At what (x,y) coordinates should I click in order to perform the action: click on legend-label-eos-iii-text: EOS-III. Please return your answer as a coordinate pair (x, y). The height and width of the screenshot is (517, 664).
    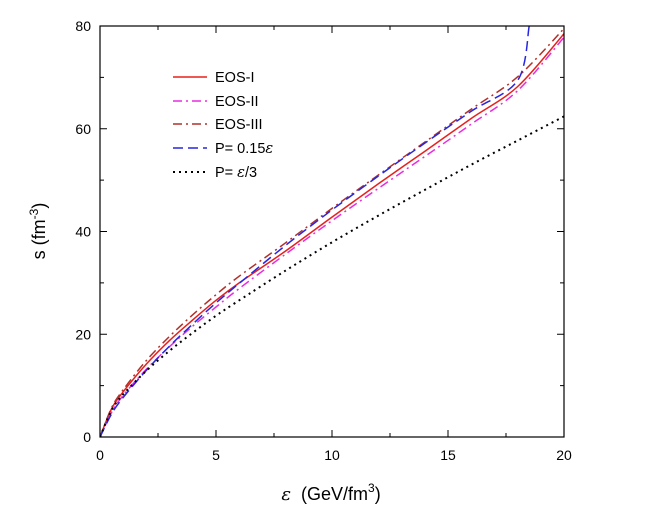
    Looking at the image, I should click on (239, 125).